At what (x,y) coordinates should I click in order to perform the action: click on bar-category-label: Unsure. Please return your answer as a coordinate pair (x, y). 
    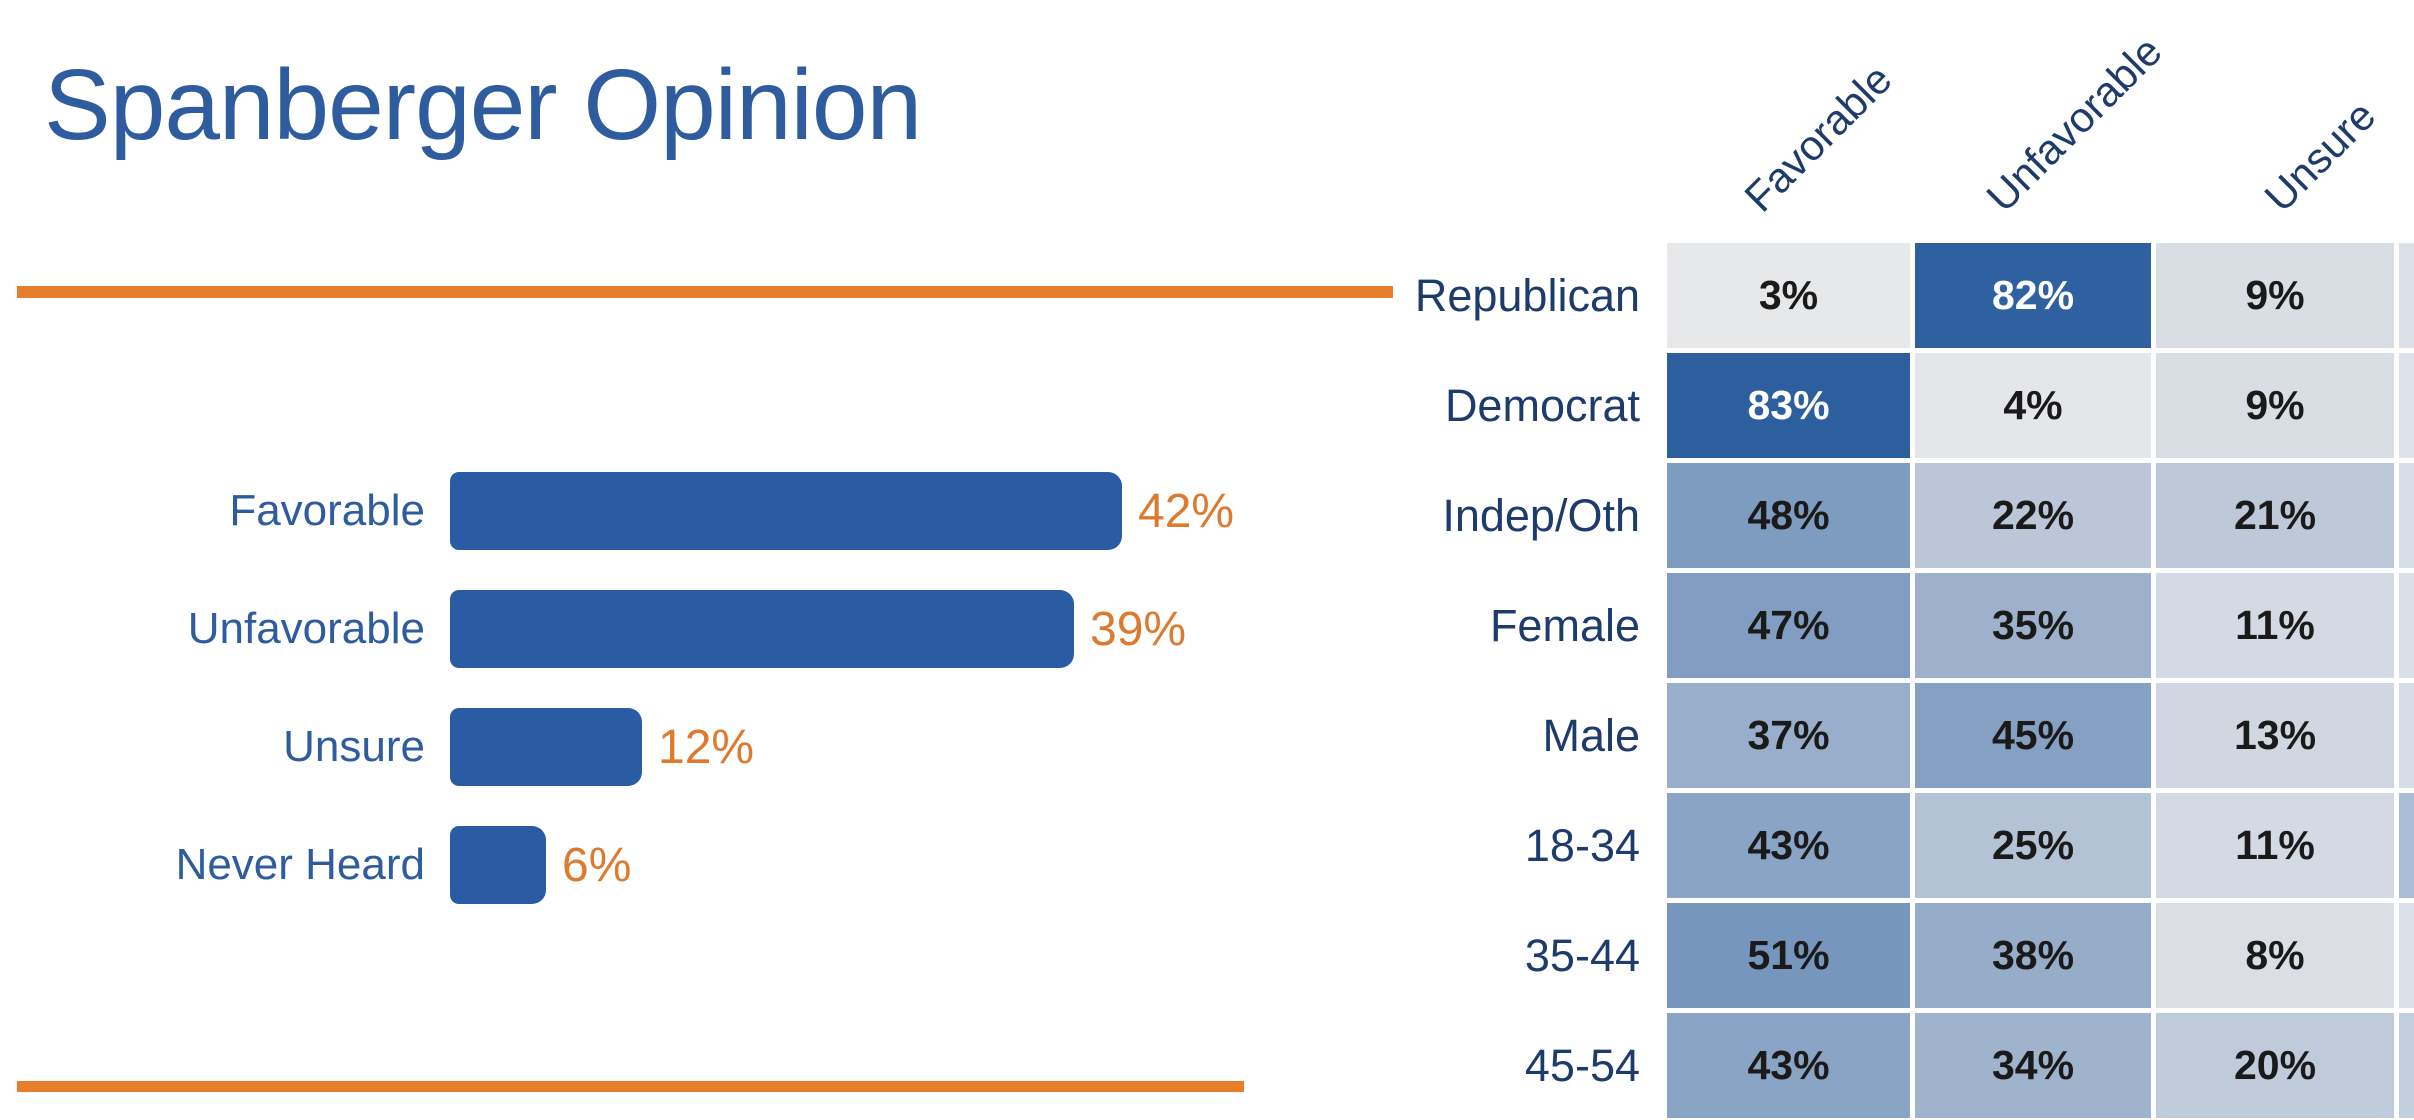
    Looking at the image, I should click on (354, 746).